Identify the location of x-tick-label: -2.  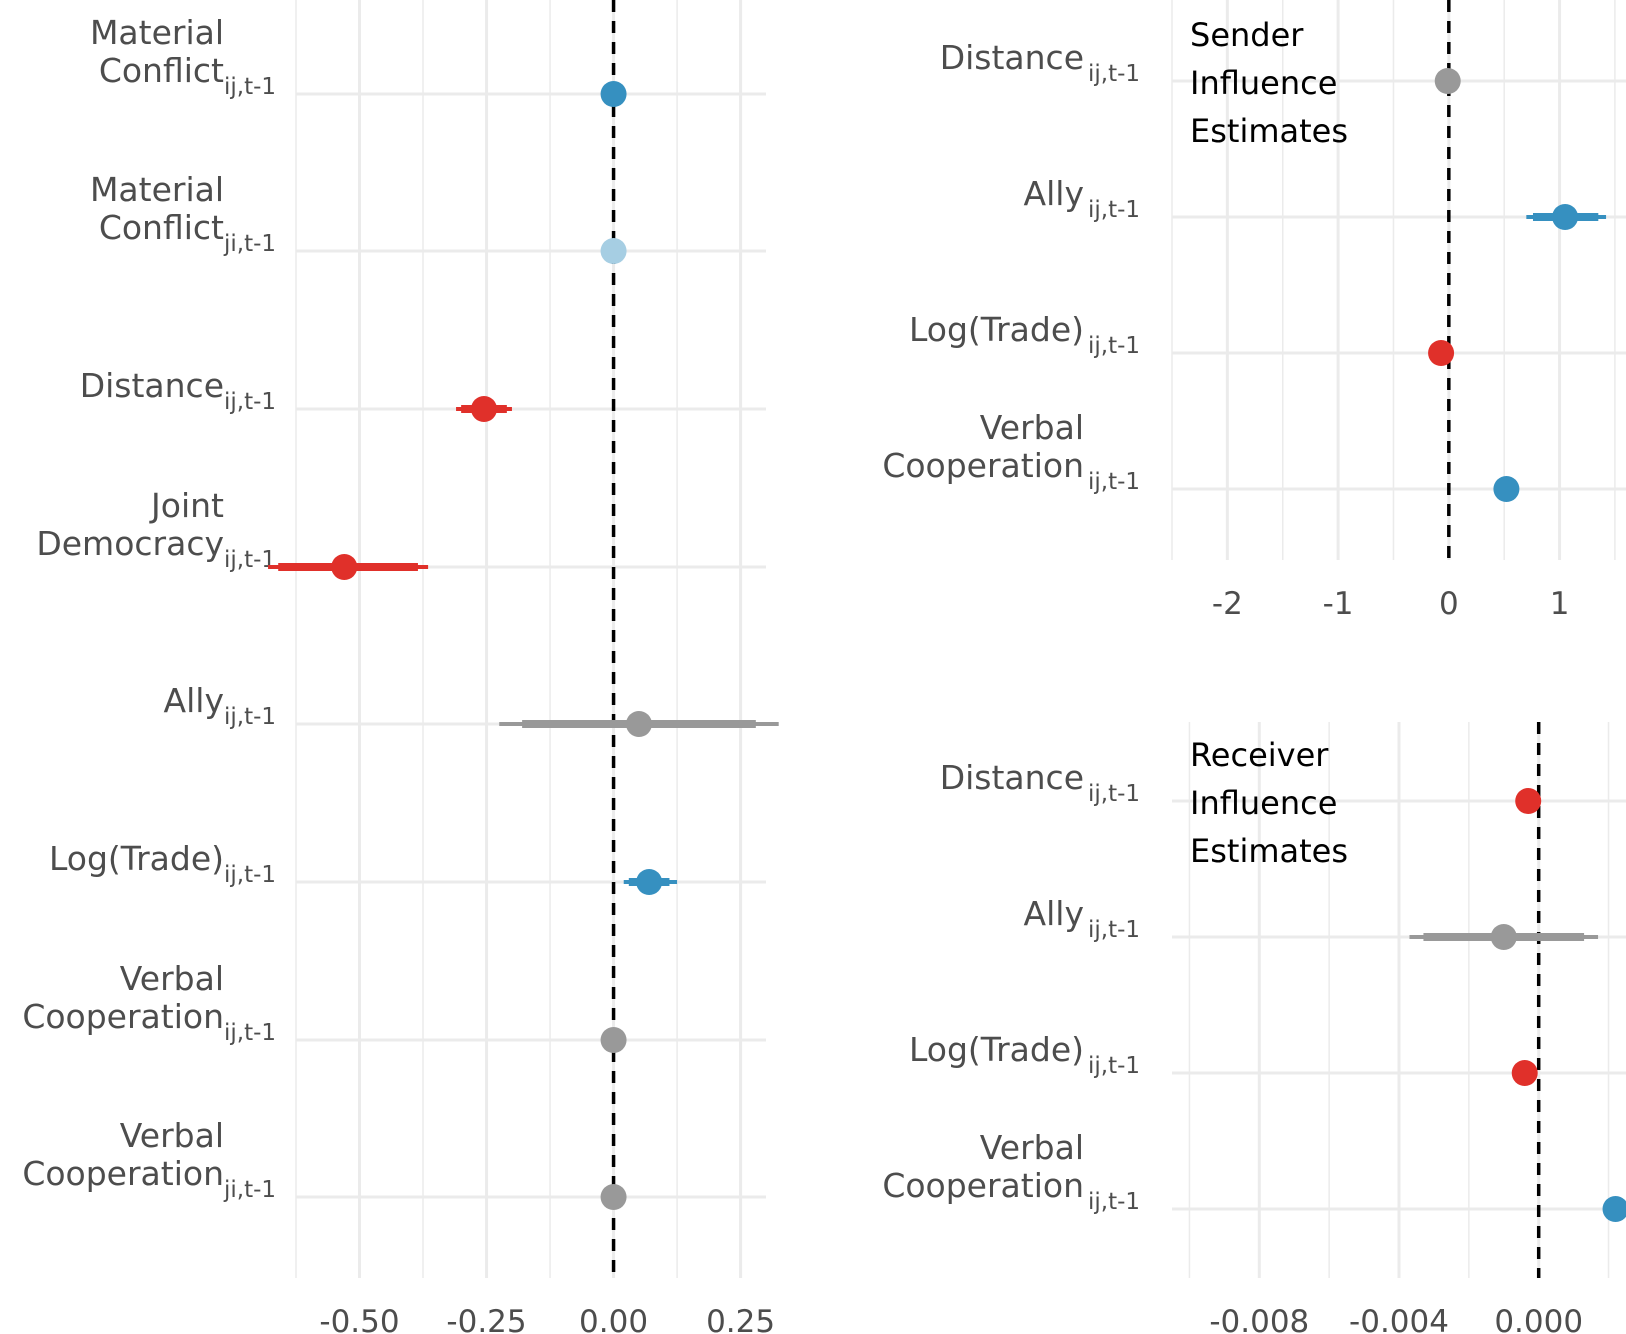
(1227, 604).